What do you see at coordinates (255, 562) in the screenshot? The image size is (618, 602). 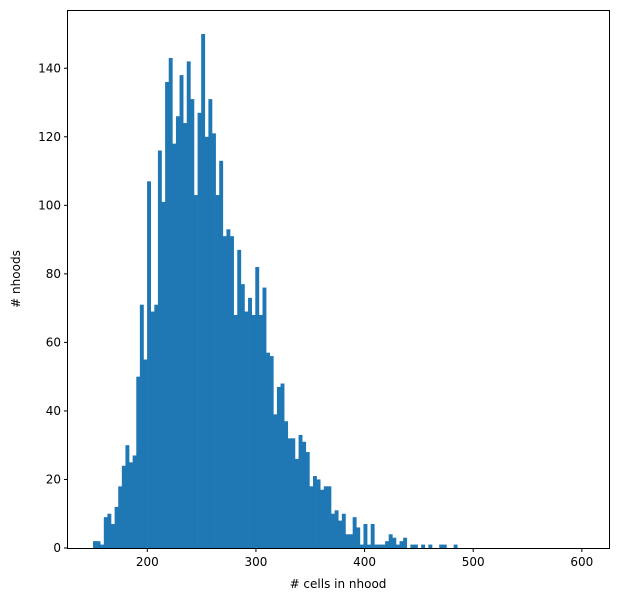 I see `x-tick-label: 300` at bounding box center [255, 562].